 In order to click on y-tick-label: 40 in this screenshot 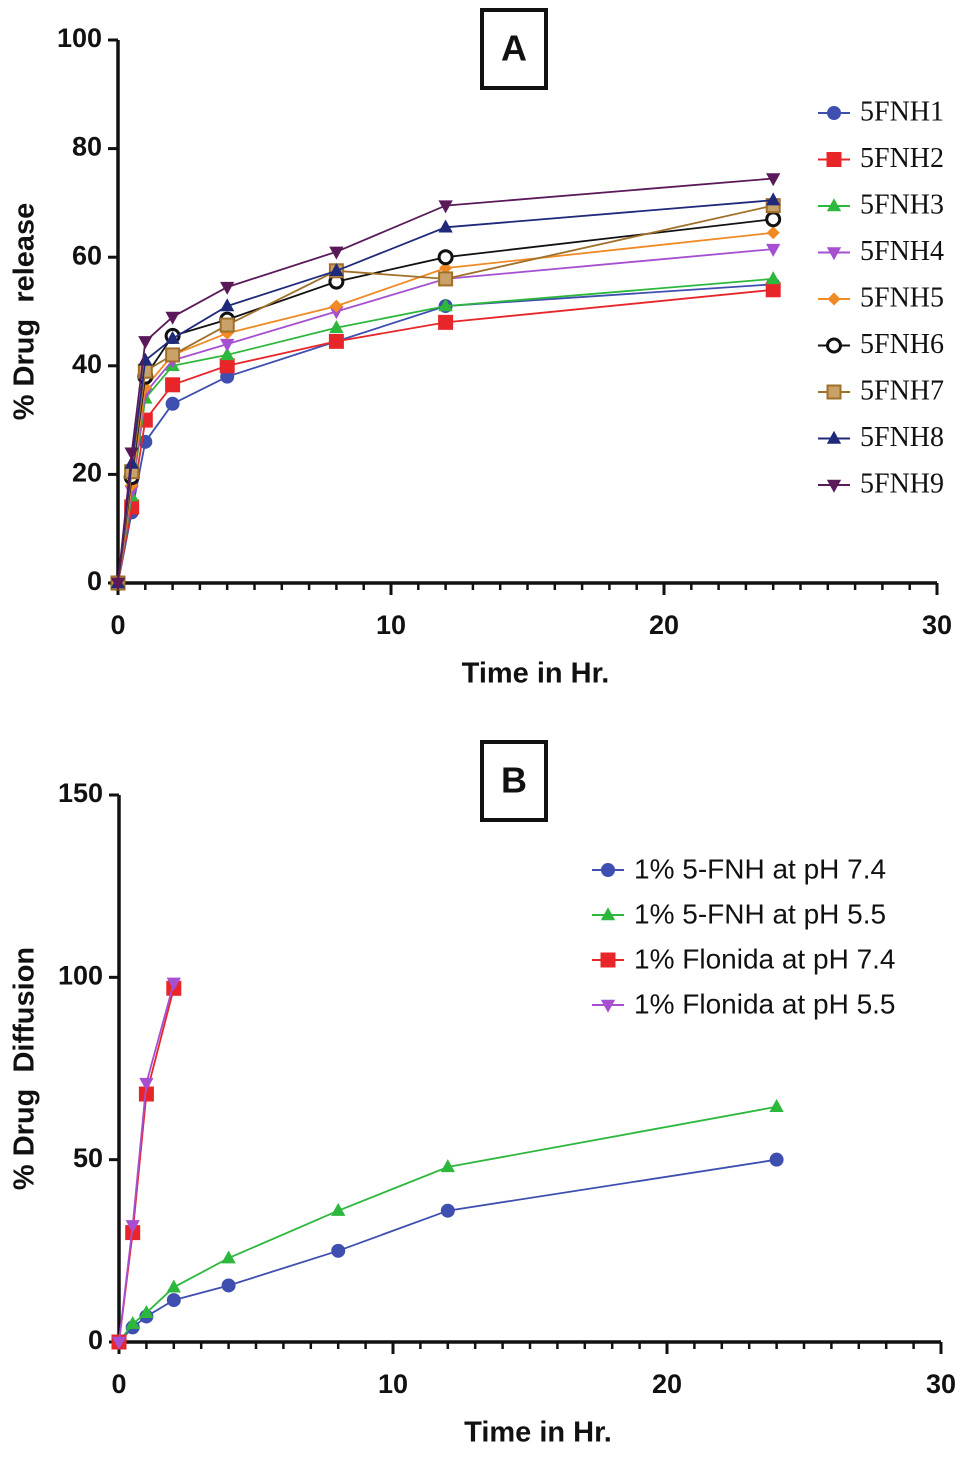, I will do `click(87, 364)`.